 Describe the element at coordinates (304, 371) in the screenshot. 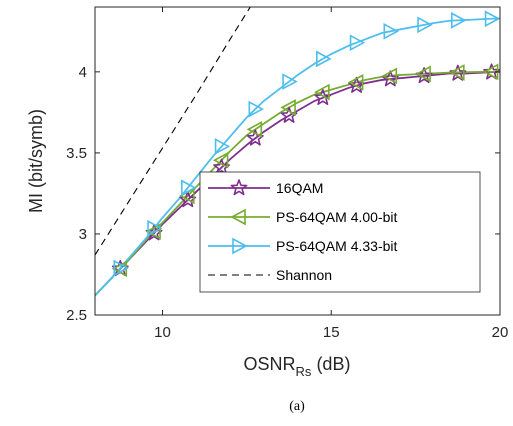

I see `x-axis-label-subscript: Rs` at that location.